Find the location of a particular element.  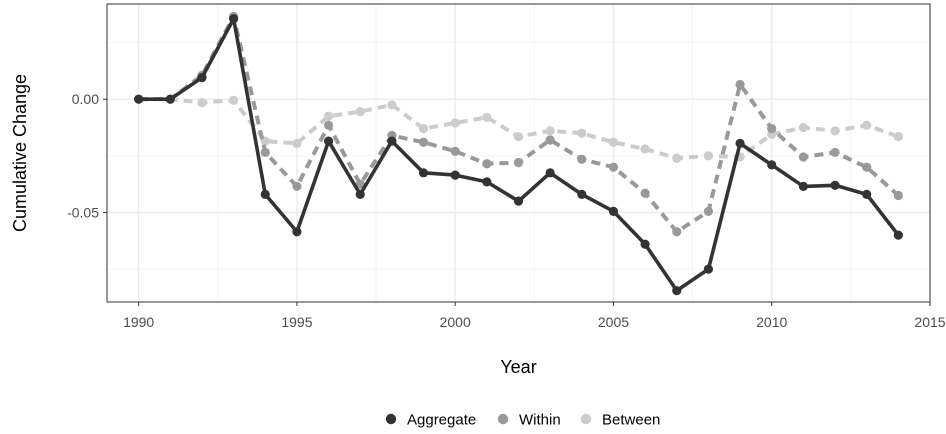

x-tick-label: 2000 is located at coordinates (455, 322).